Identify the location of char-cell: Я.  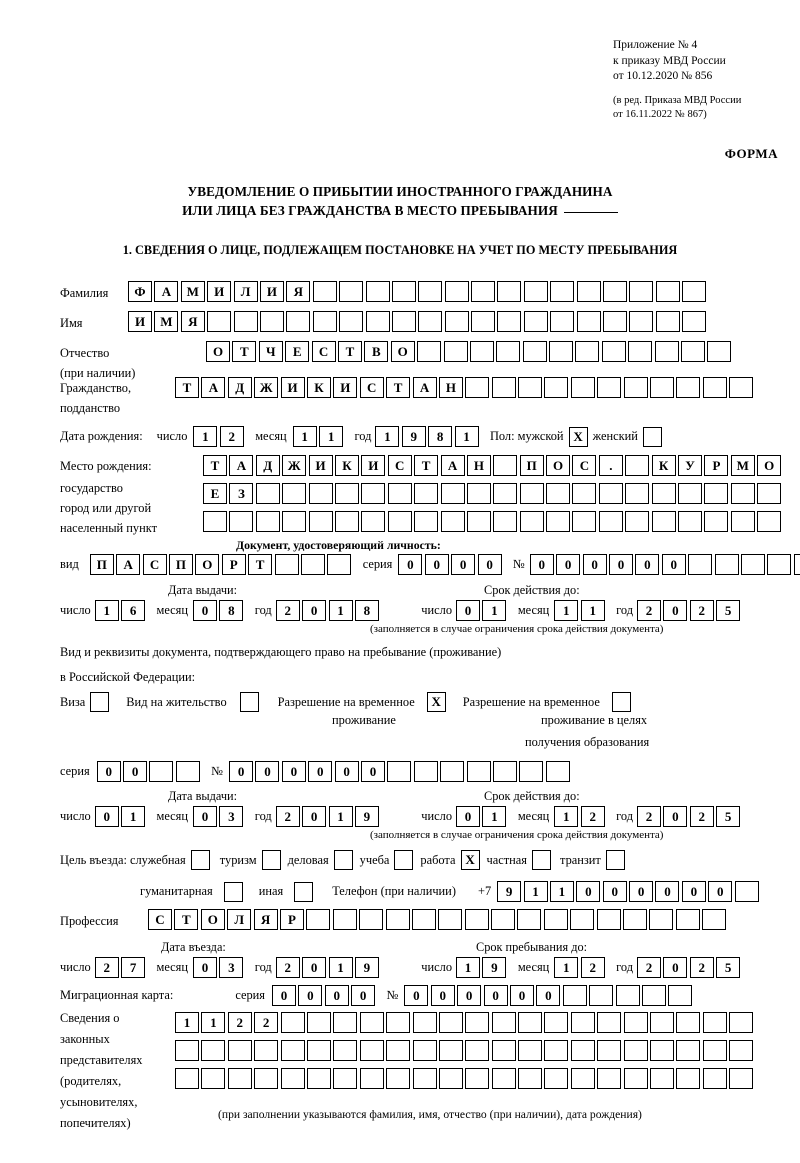
(192, 321).